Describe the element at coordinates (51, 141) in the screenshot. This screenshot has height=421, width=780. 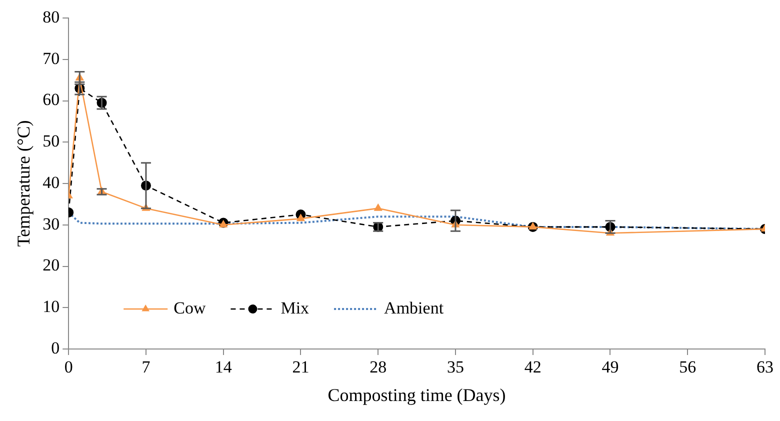
I see `y-tick-label: 50` at that location.